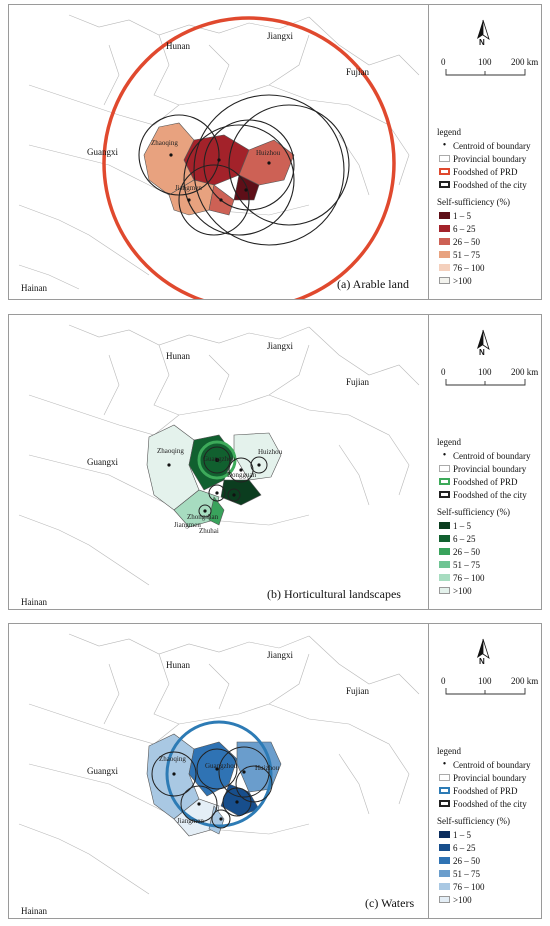 This screenshot has width=550, height=926. I want to click on panel-caption: (c) Waters, so click(390, 903).